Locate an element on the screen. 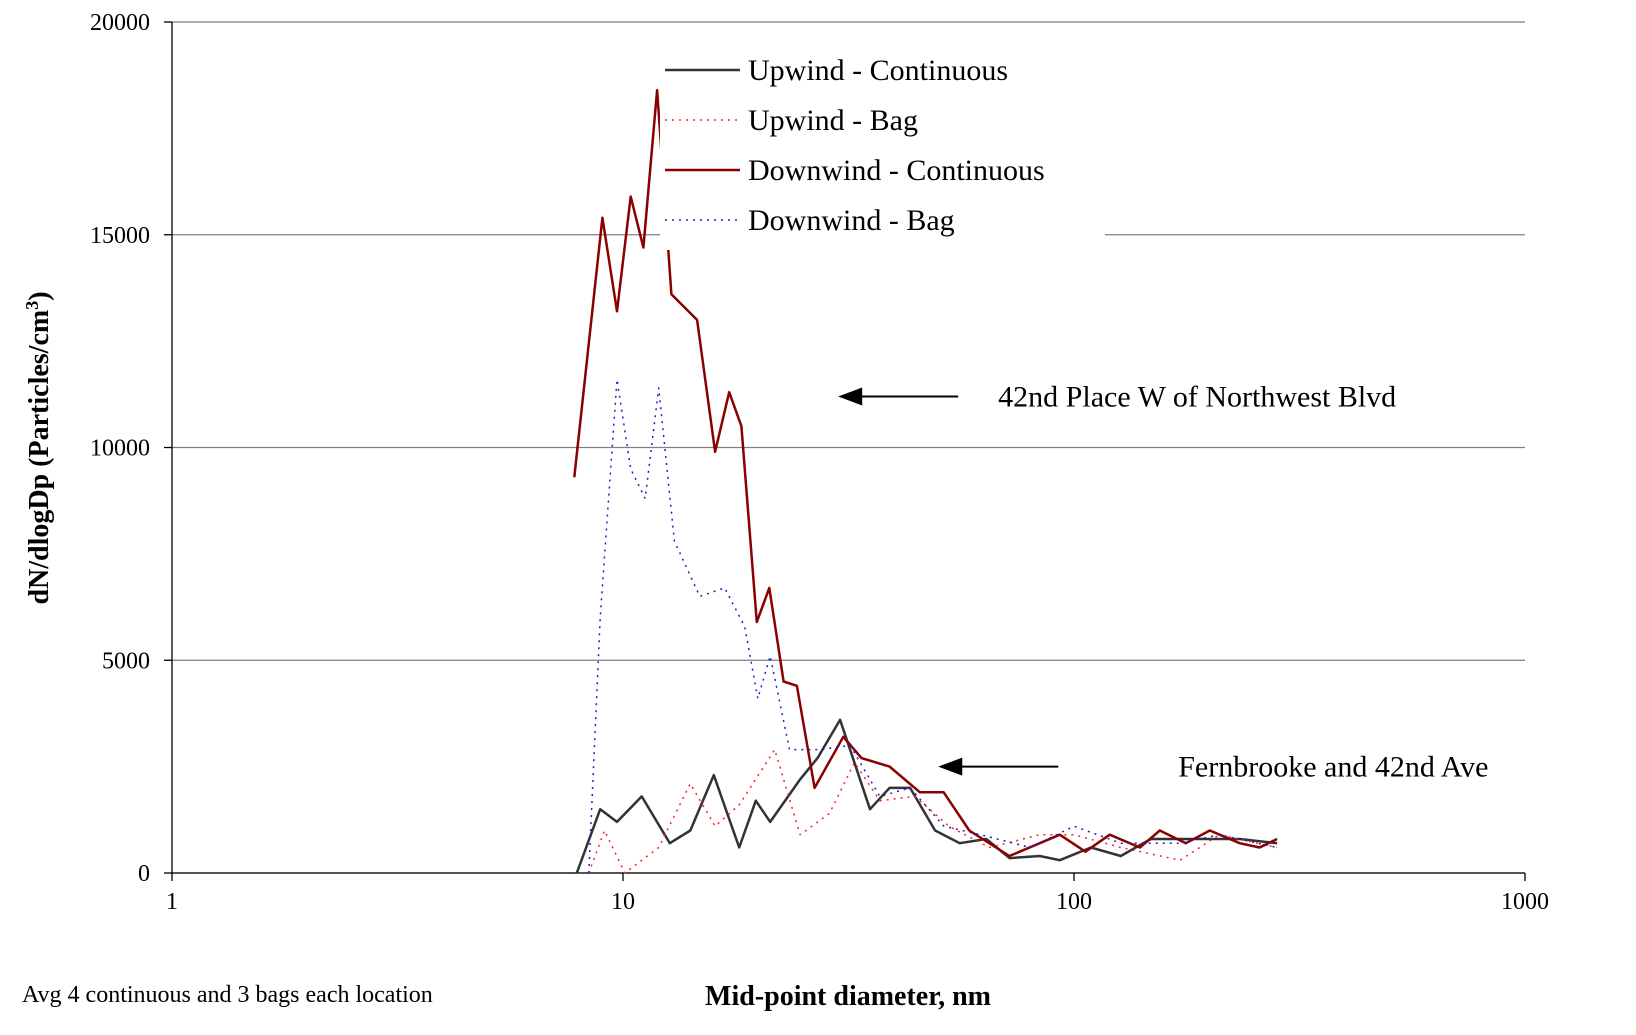 This screenshot has height=1035, width=1636. x-tick-label: 10 is located at coordinates (623, 902).